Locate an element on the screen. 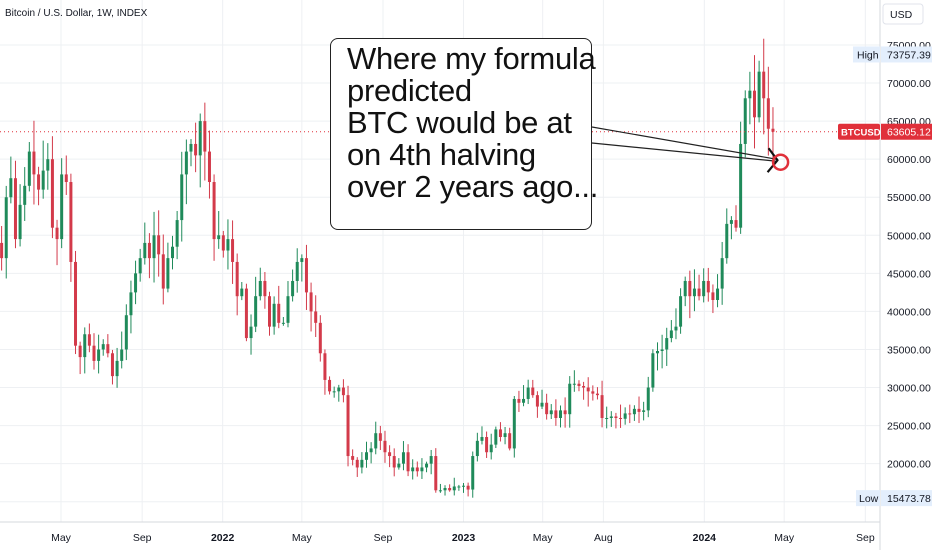  currency-button is located at coordinates (903, 14).